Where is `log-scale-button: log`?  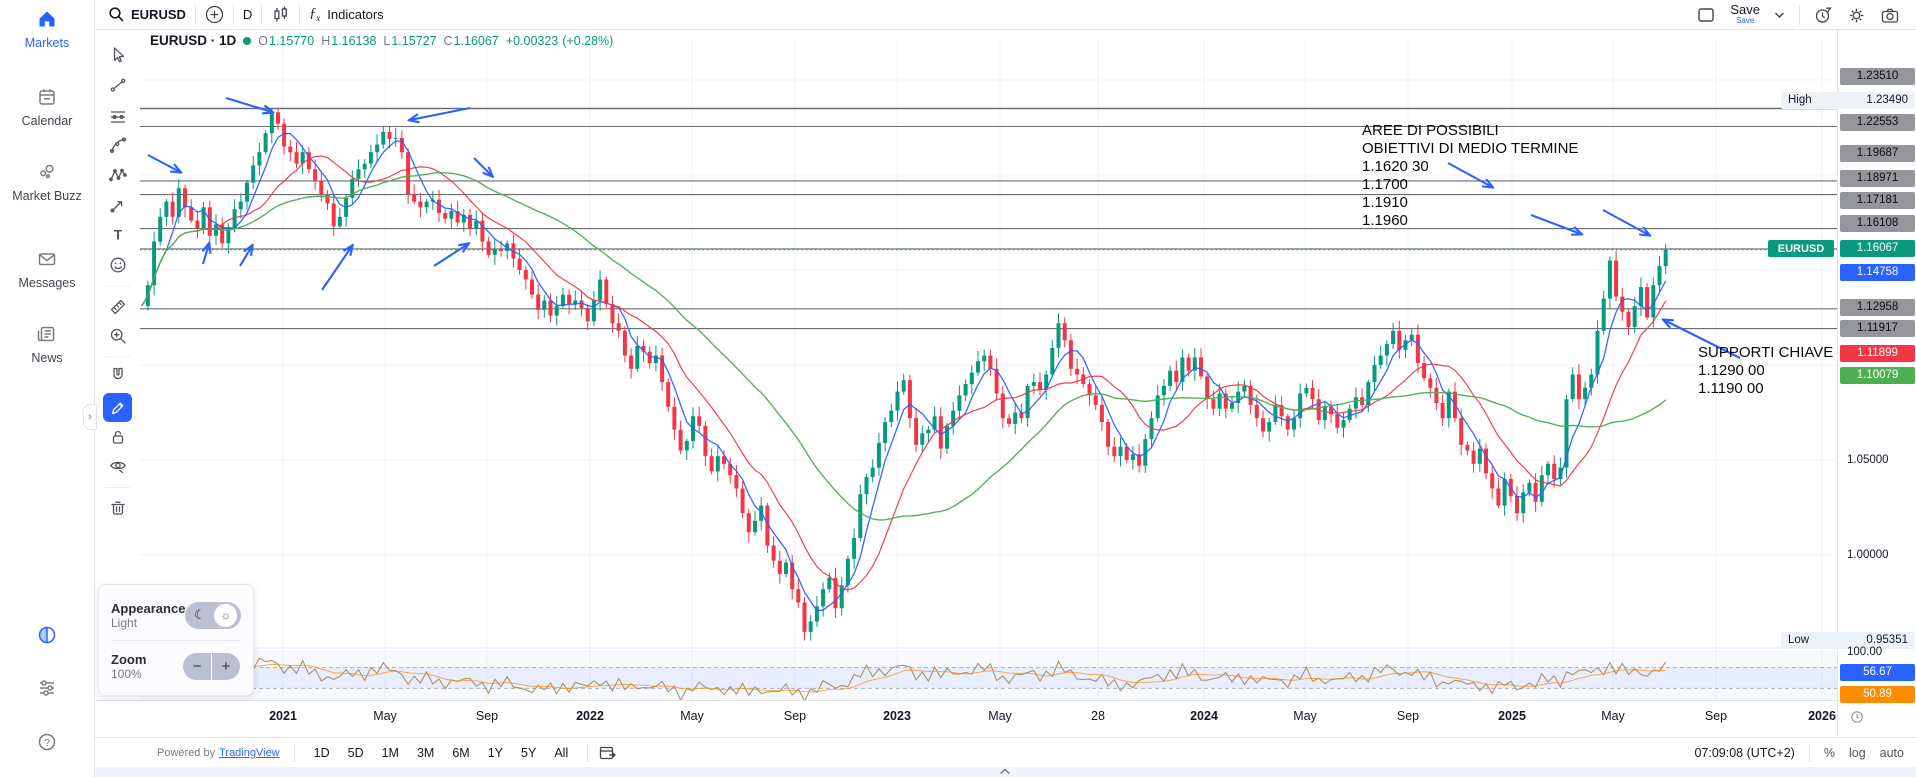
log-scale-button: log is located at coordinates (1857, 752).